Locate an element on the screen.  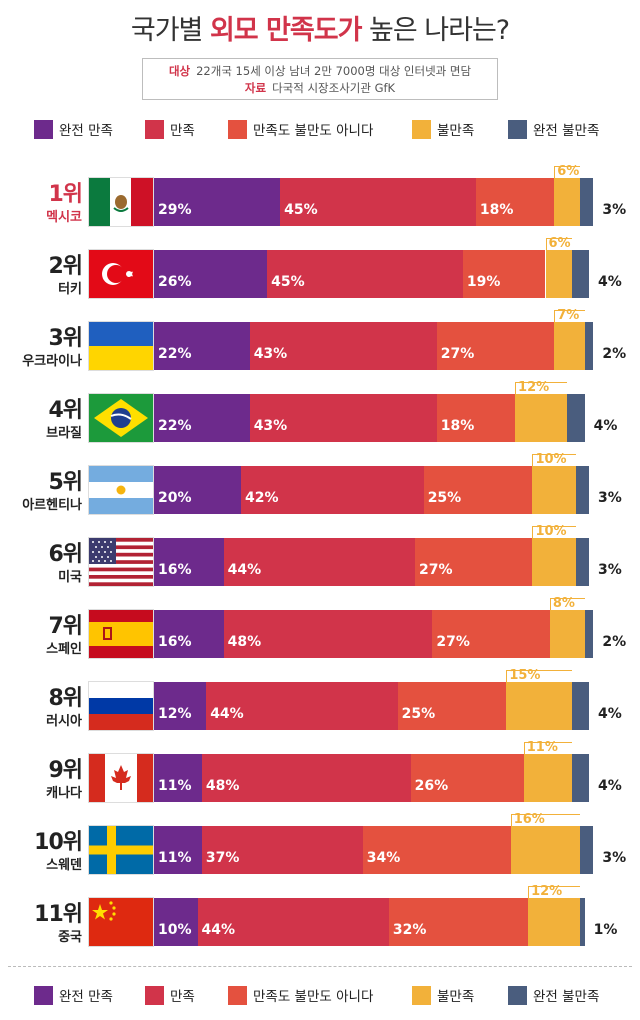
country-label: 러시아 is located at coordinates (64, 721).